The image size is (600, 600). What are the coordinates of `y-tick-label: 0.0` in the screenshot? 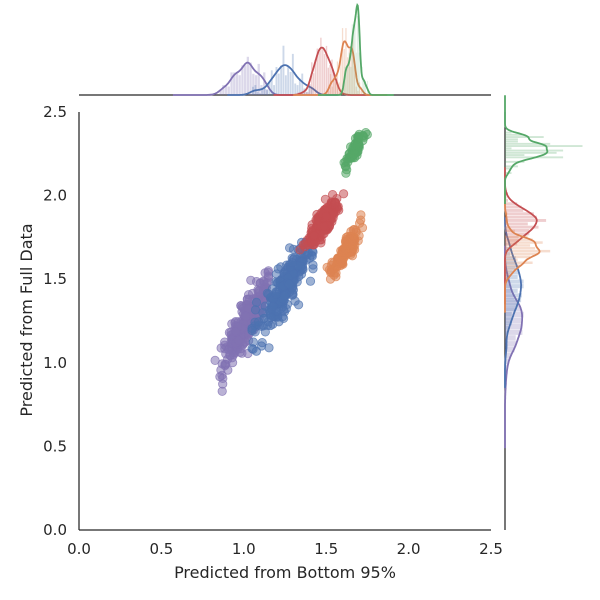 It's located at (55, 530).